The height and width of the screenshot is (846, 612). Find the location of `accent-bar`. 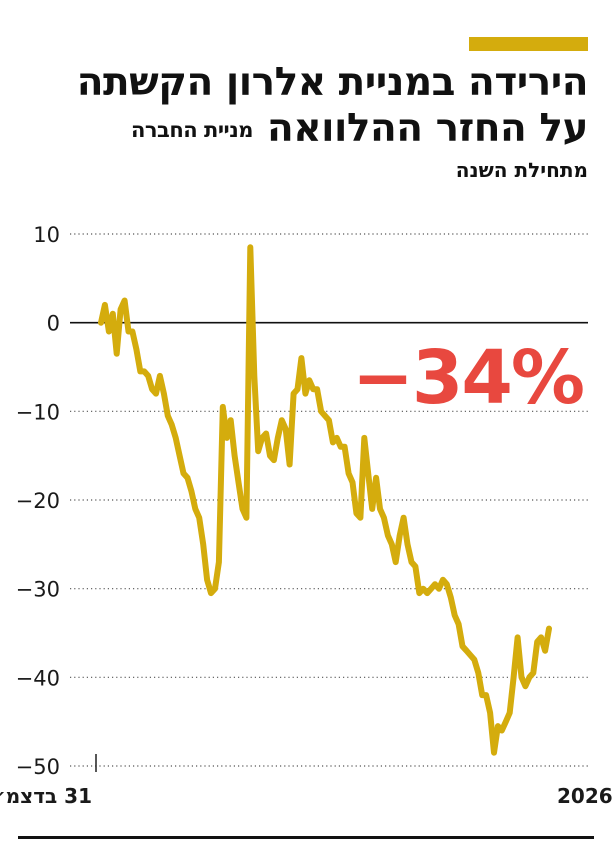

accent-bar is located at coordinates (528, 44).